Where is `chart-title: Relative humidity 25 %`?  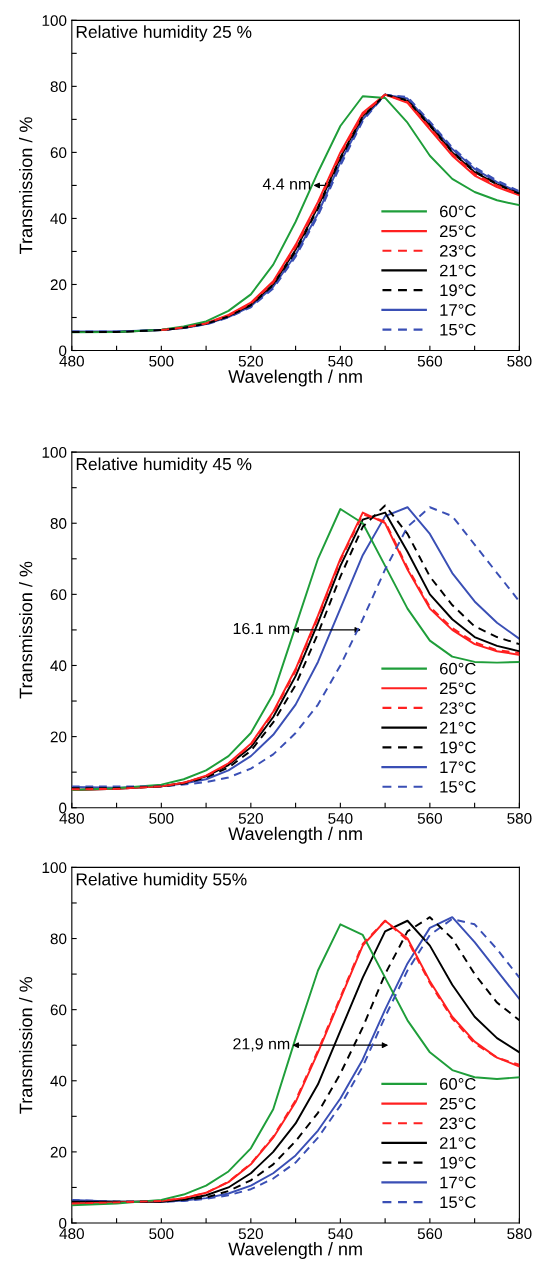
chart-title: Relative humidity 25 % is located at coordinates (164, 33).